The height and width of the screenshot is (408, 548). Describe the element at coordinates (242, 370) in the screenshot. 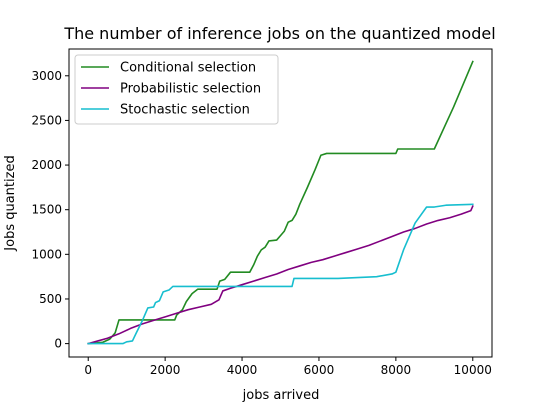

I see `x-tick-label: 4000` at that location.